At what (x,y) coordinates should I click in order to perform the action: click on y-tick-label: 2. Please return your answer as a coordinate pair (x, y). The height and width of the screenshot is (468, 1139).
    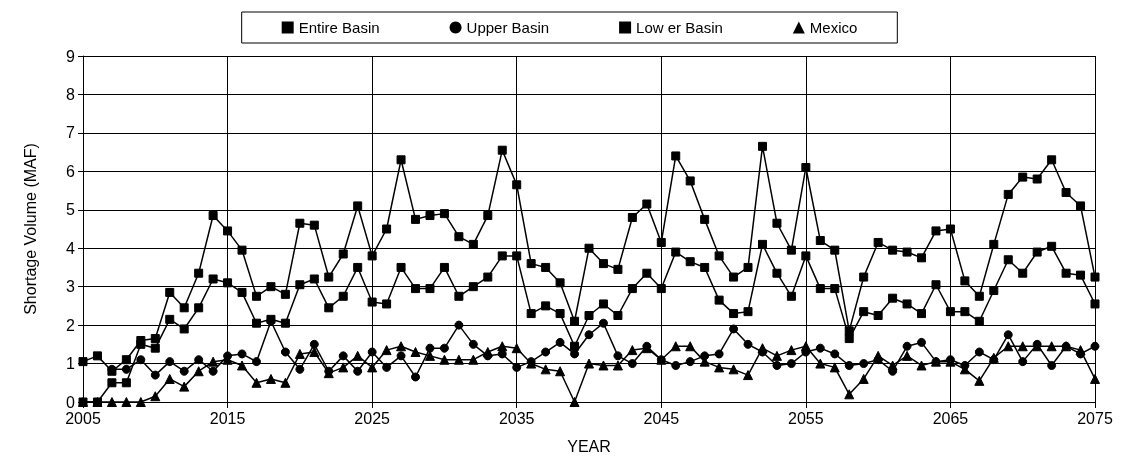
    Looking at the image, I should click on (71, 325).